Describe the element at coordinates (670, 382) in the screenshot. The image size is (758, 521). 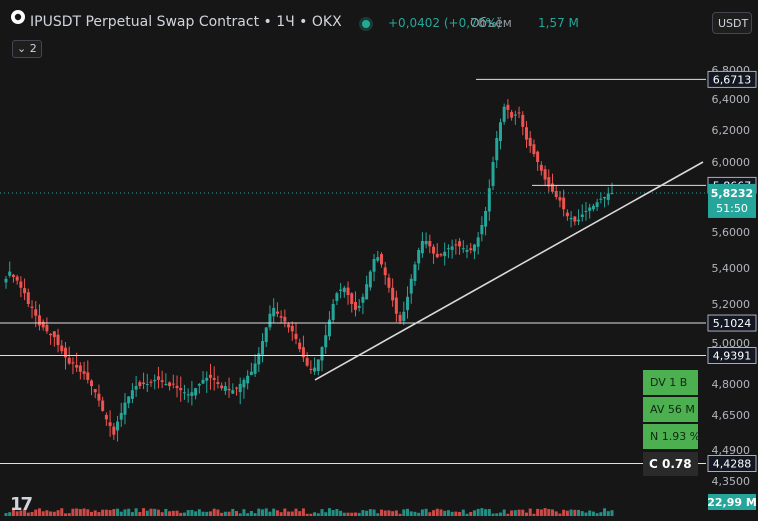
I see `indicator-dv: DV 1 B` at that location.